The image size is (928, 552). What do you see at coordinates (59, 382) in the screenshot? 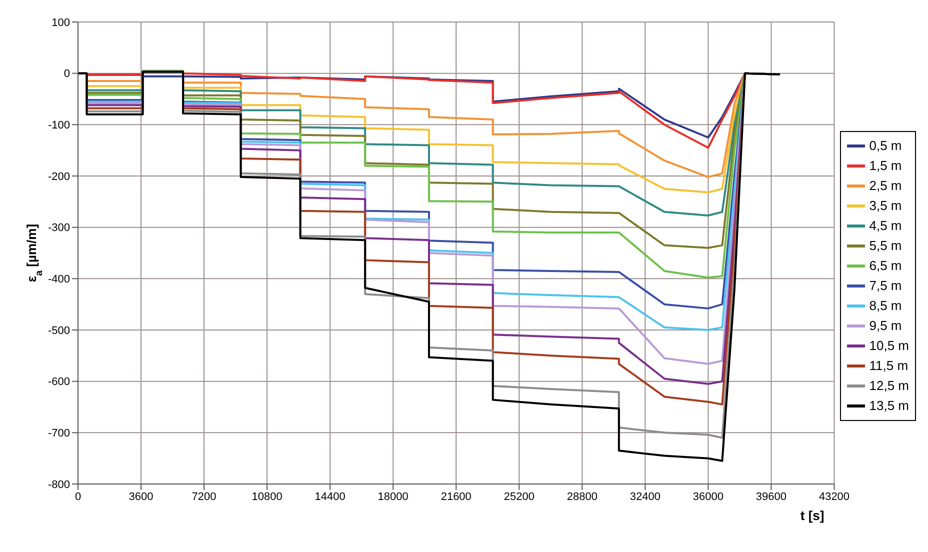
I see `y-tick-label: -600` at bounding box center [59, 382].